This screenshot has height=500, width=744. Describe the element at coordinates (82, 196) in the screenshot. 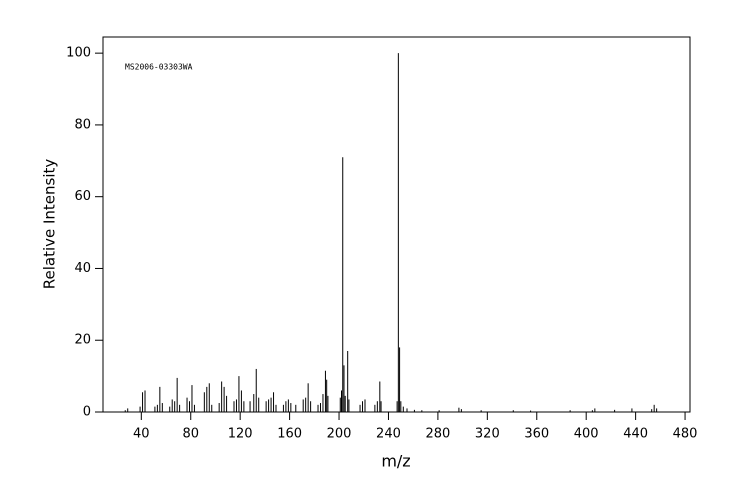

I see `y-tick-label: 60` at that location.